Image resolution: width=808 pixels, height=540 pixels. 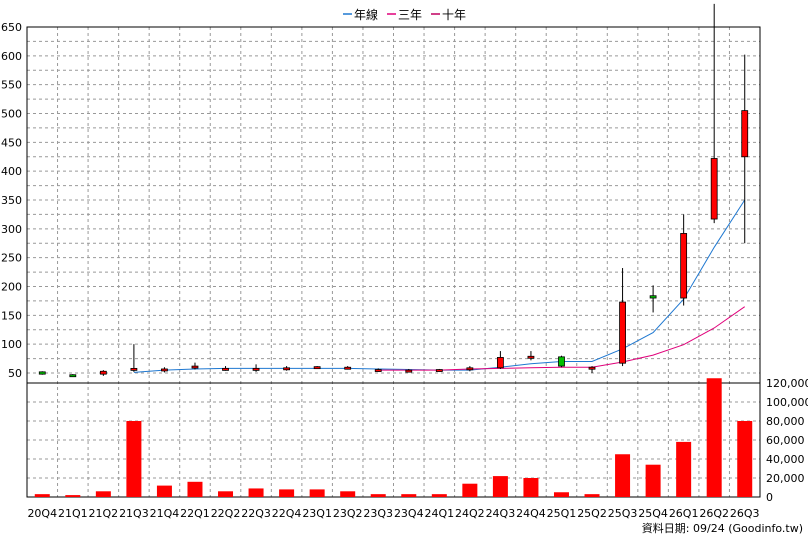 What do you see at coordinates (134, 513) in the screenshot?
I see `x-tick-label: 21Q3` at bounding box center [134, 513].